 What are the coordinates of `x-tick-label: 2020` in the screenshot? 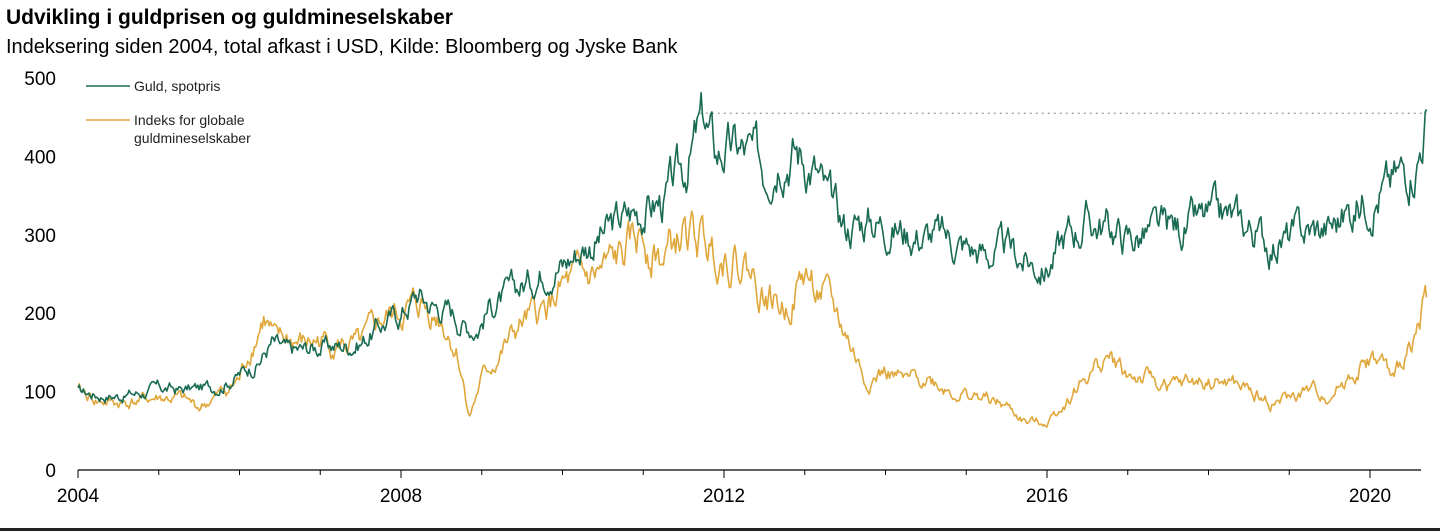 It's located at (1370, 496).